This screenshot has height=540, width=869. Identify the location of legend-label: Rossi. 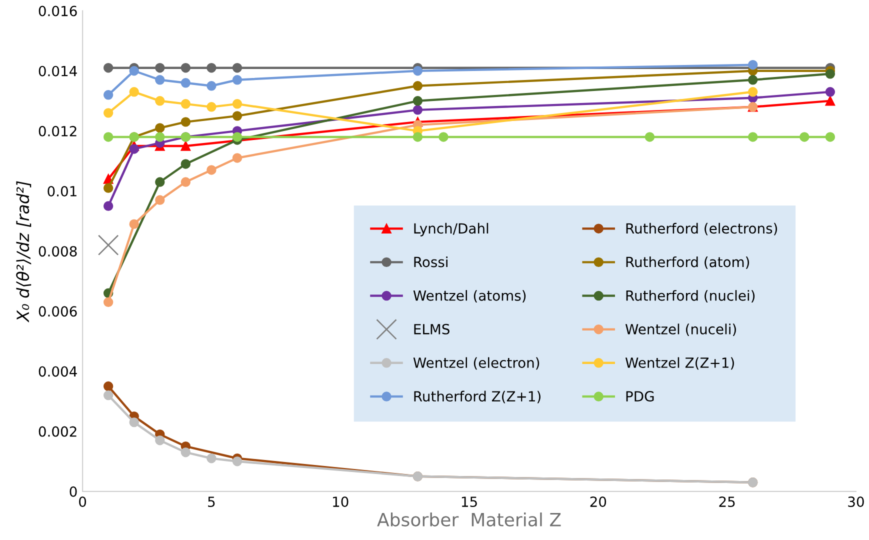
(431, 262).